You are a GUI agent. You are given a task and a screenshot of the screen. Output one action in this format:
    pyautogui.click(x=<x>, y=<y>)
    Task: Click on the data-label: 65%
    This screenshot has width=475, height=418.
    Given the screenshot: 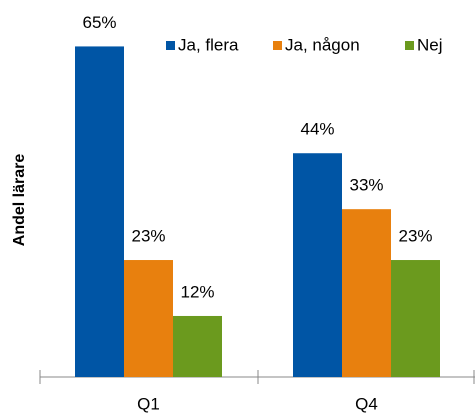 What is the action you would take?
    pyautogui.click(x=99, y=22)
    